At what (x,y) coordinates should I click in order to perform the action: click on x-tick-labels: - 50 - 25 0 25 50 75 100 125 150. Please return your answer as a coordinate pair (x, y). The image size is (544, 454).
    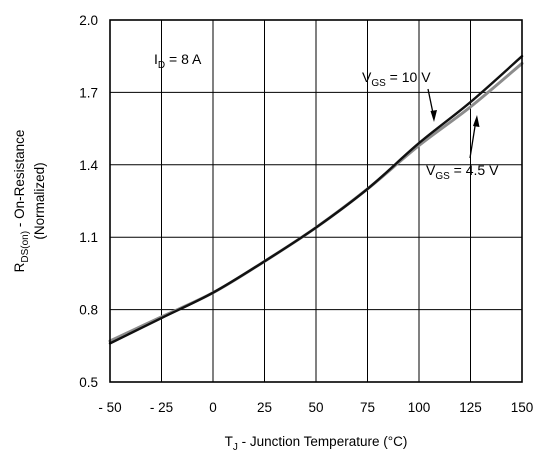
    Looking at the image, I should click on (315, 407).